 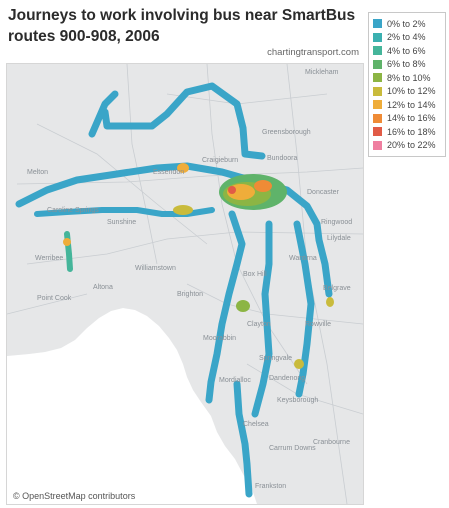 I want to click on place-label: Williamstown, so click(x=155, y=268).